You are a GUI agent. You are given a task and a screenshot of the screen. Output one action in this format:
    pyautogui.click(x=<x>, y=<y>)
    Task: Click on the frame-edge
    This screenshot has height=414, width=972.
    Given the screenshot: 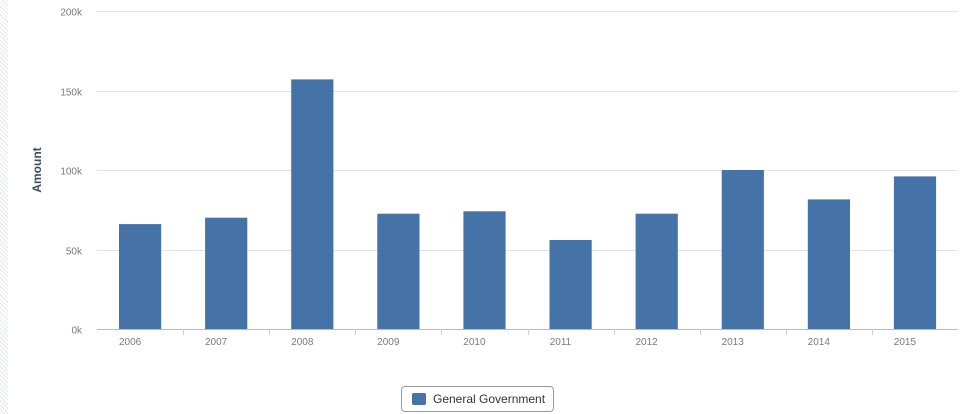 What is the action you would take?
    pyautogui.click(x=4, y=207)
    